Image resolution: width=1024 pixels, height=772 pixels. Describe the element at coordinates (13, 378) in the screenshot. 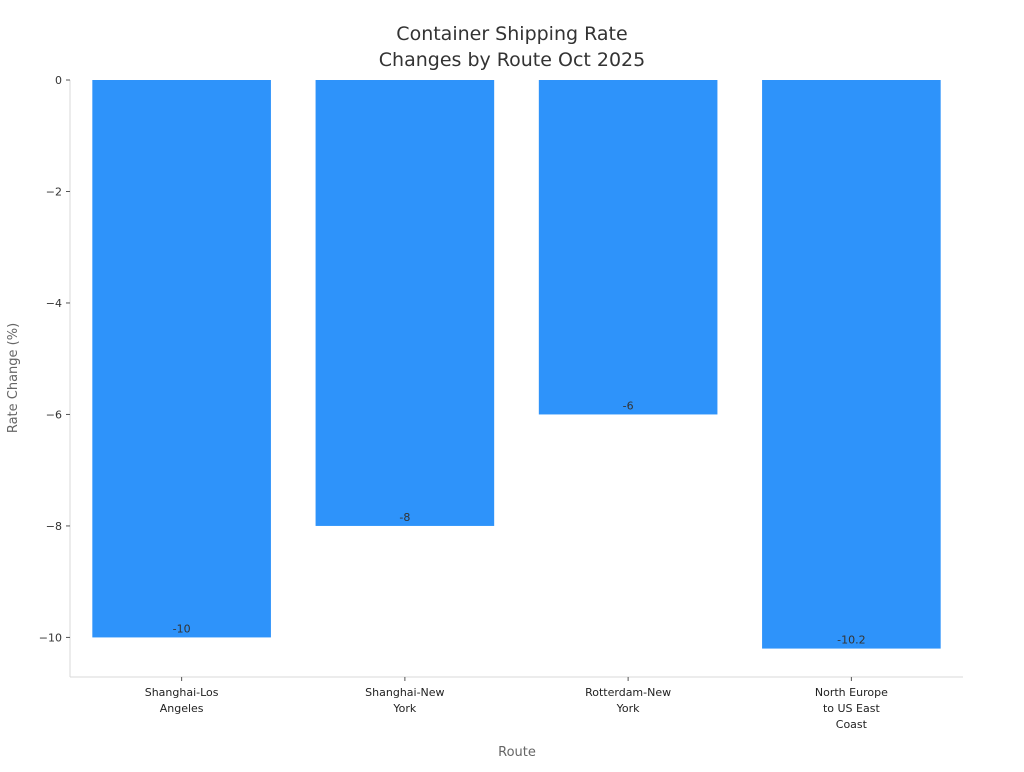

I see `y-axis-label: Rate Change (%)` at that location.